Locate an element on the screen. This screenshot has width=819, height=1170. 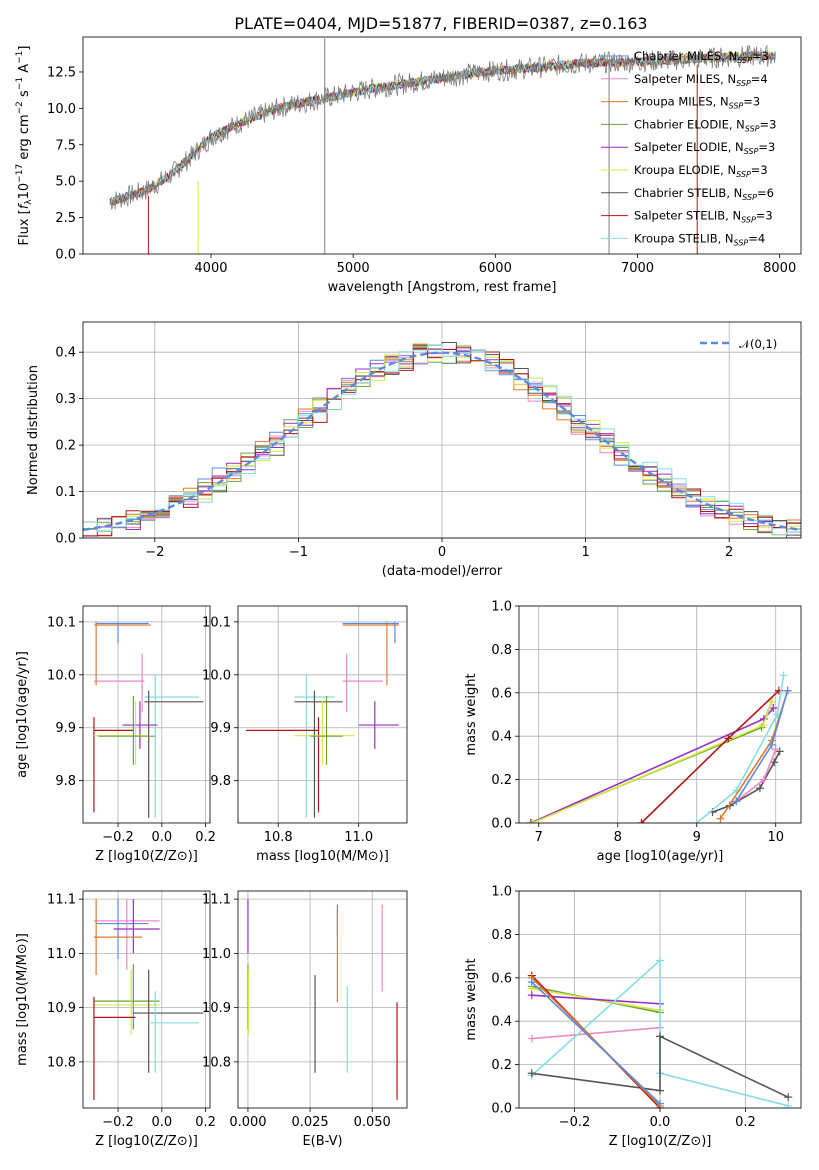
y-tick-label: 2.5 is located at coordinates (65, 218).